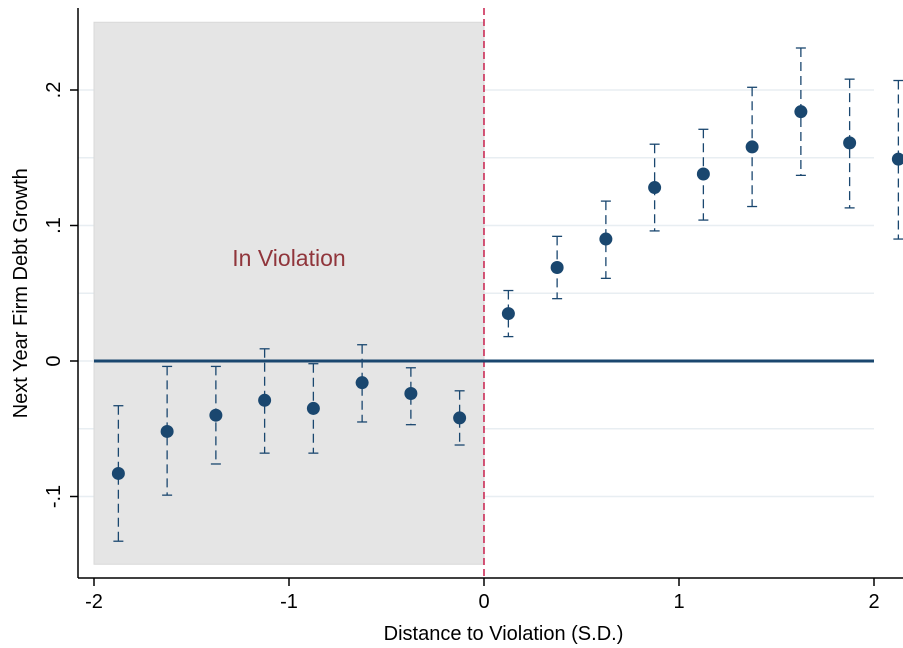 This screenshot has width=903, height=648. Describe the element at coordinates (60, 295) in the screenshot. I see `y-axis-ticks: -.1 0 .1 .2` at that location.